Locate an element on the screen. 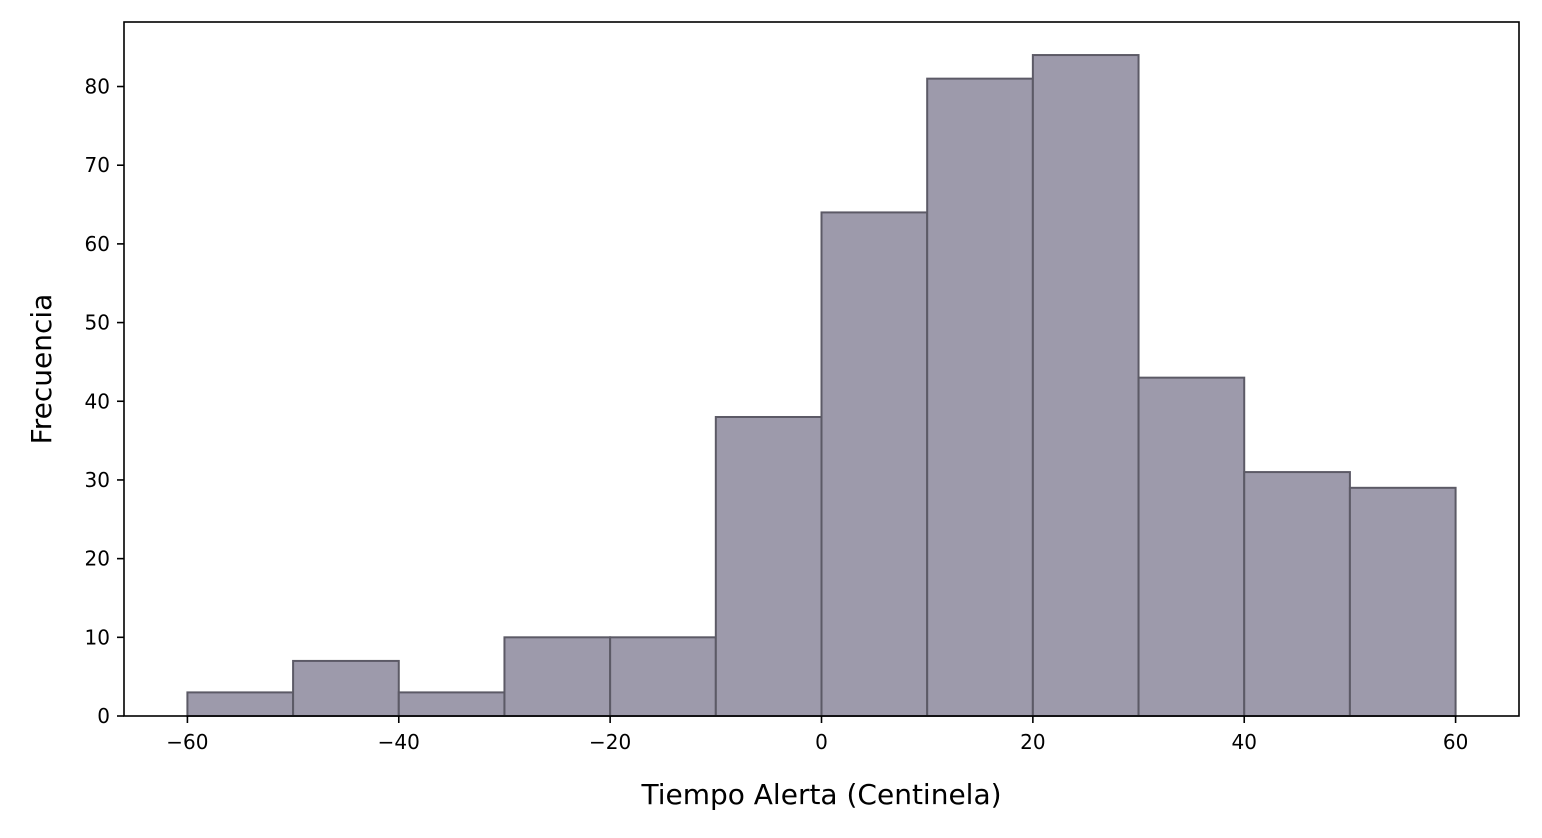 The height and width of the screenshot is (838, 1542). y-axis-ticks: 0 10 20 30 40 50 60 70 80 is located at coordinates (104, 401).